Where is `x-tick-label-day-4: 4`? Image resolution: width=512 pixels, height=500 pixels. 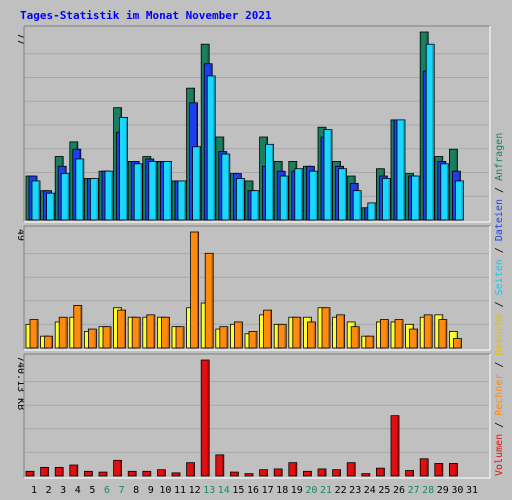 x-tick-label-day-4: 4 is located at coordinates (78, 490).